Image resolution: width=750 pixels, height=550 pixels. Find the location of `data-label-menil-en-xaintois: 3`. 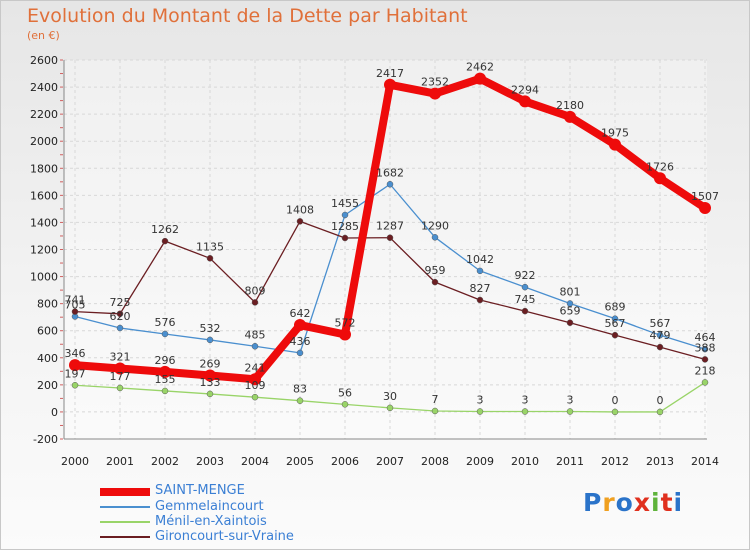

data-label-menil-en-xaintois: 3 is located at coordinates (525, 400).